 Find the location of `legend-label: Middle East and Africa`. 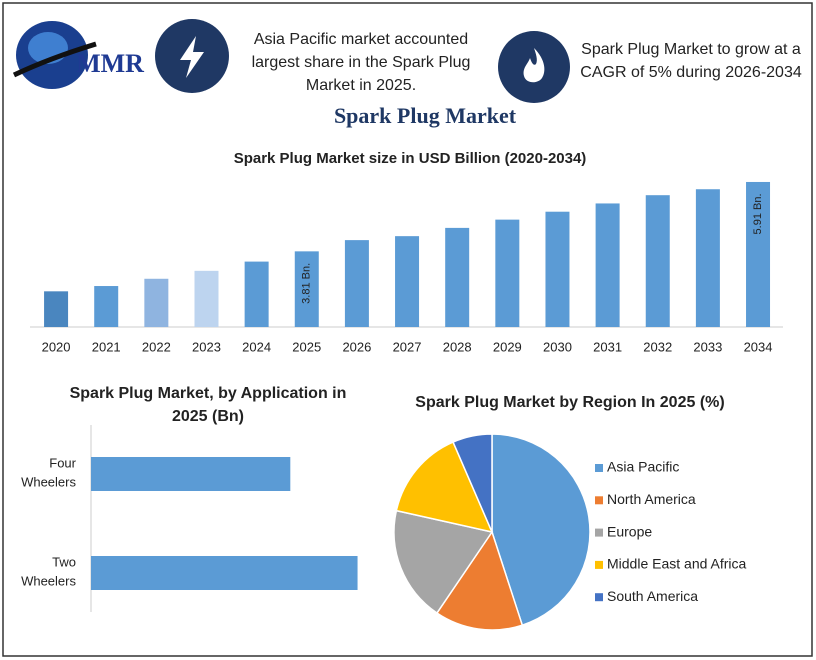

legend-label: Middle East and Africa is located at coordinates (677, 564).